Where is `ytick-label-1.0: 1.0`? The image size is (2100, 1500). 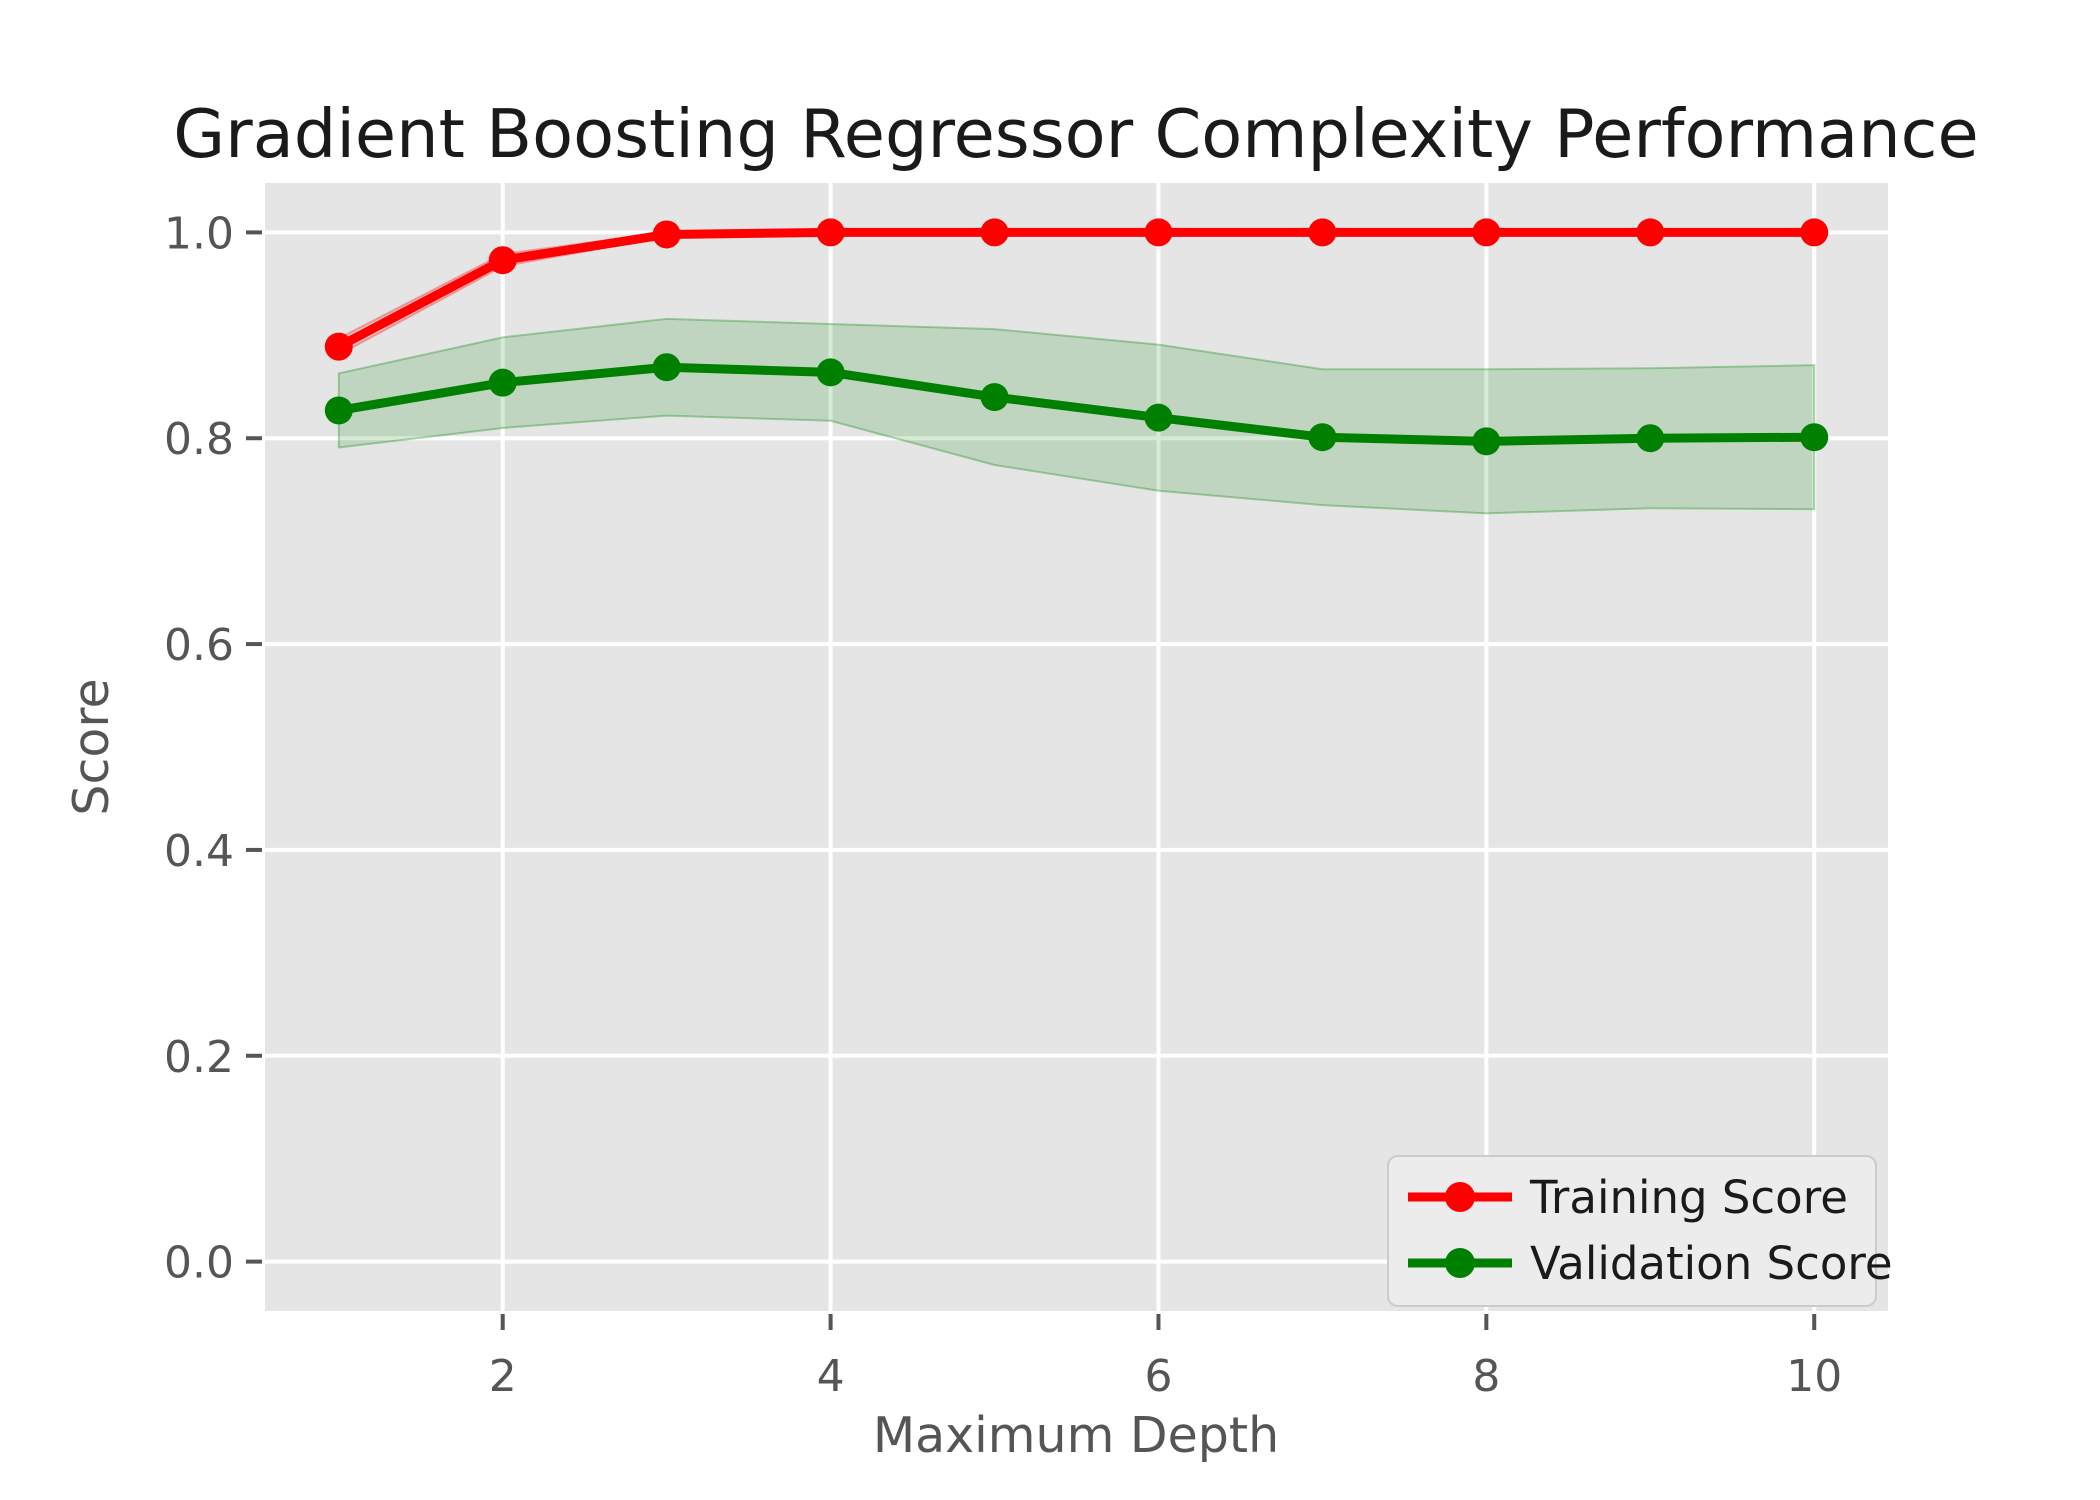
ytick-label-1.0: 1.0 is located at coordinates (199, 233).